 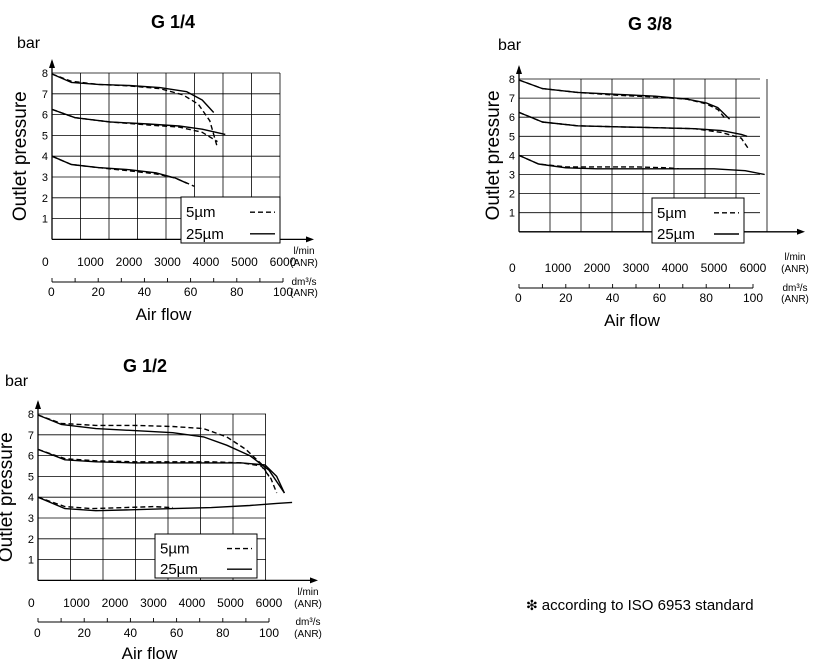 What do you see at coordinates (613, 298) in the screenshot?
I see `x-tick-label-dm3s: 40` at bounding box center [613, 298].